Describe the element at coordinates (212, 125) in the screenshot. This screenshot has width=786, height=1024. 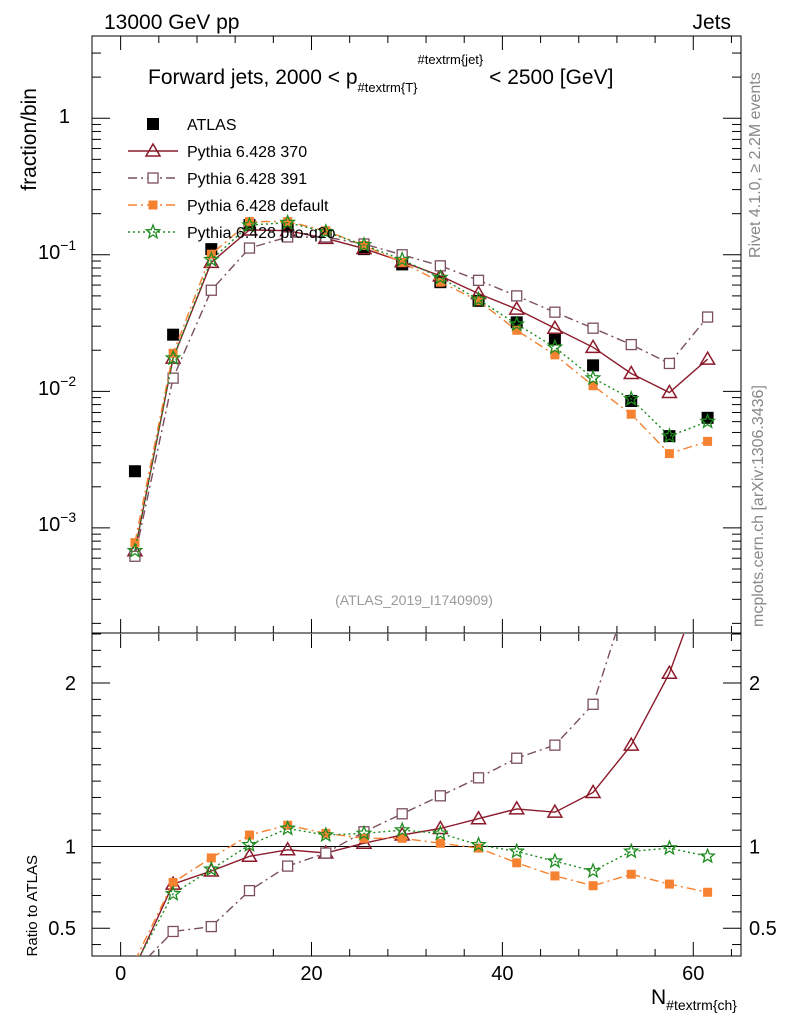
I see `legend-atlas-label: ATLAS` at that location.